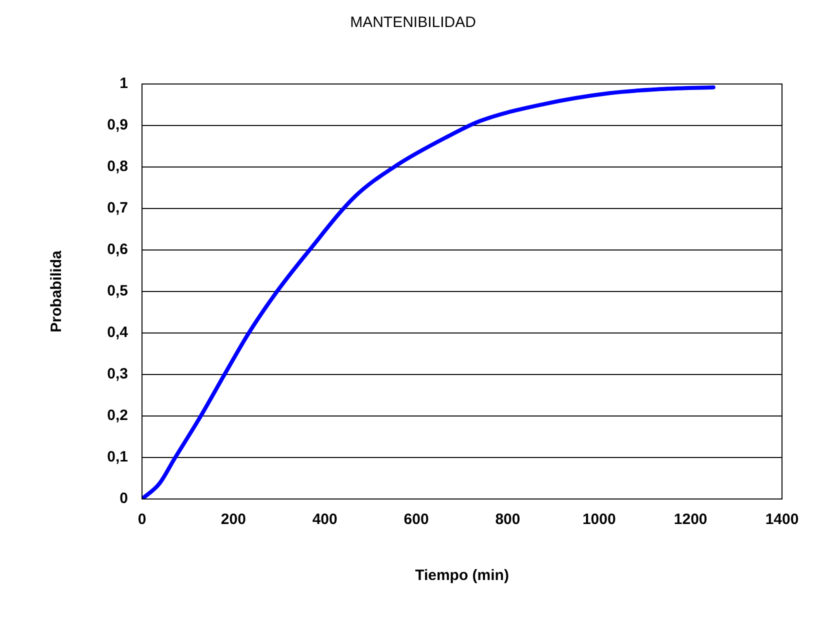 The height and width of the screenshot is (619, 818). I want to click on y-tick-label: 0,1, so click(117, 457).